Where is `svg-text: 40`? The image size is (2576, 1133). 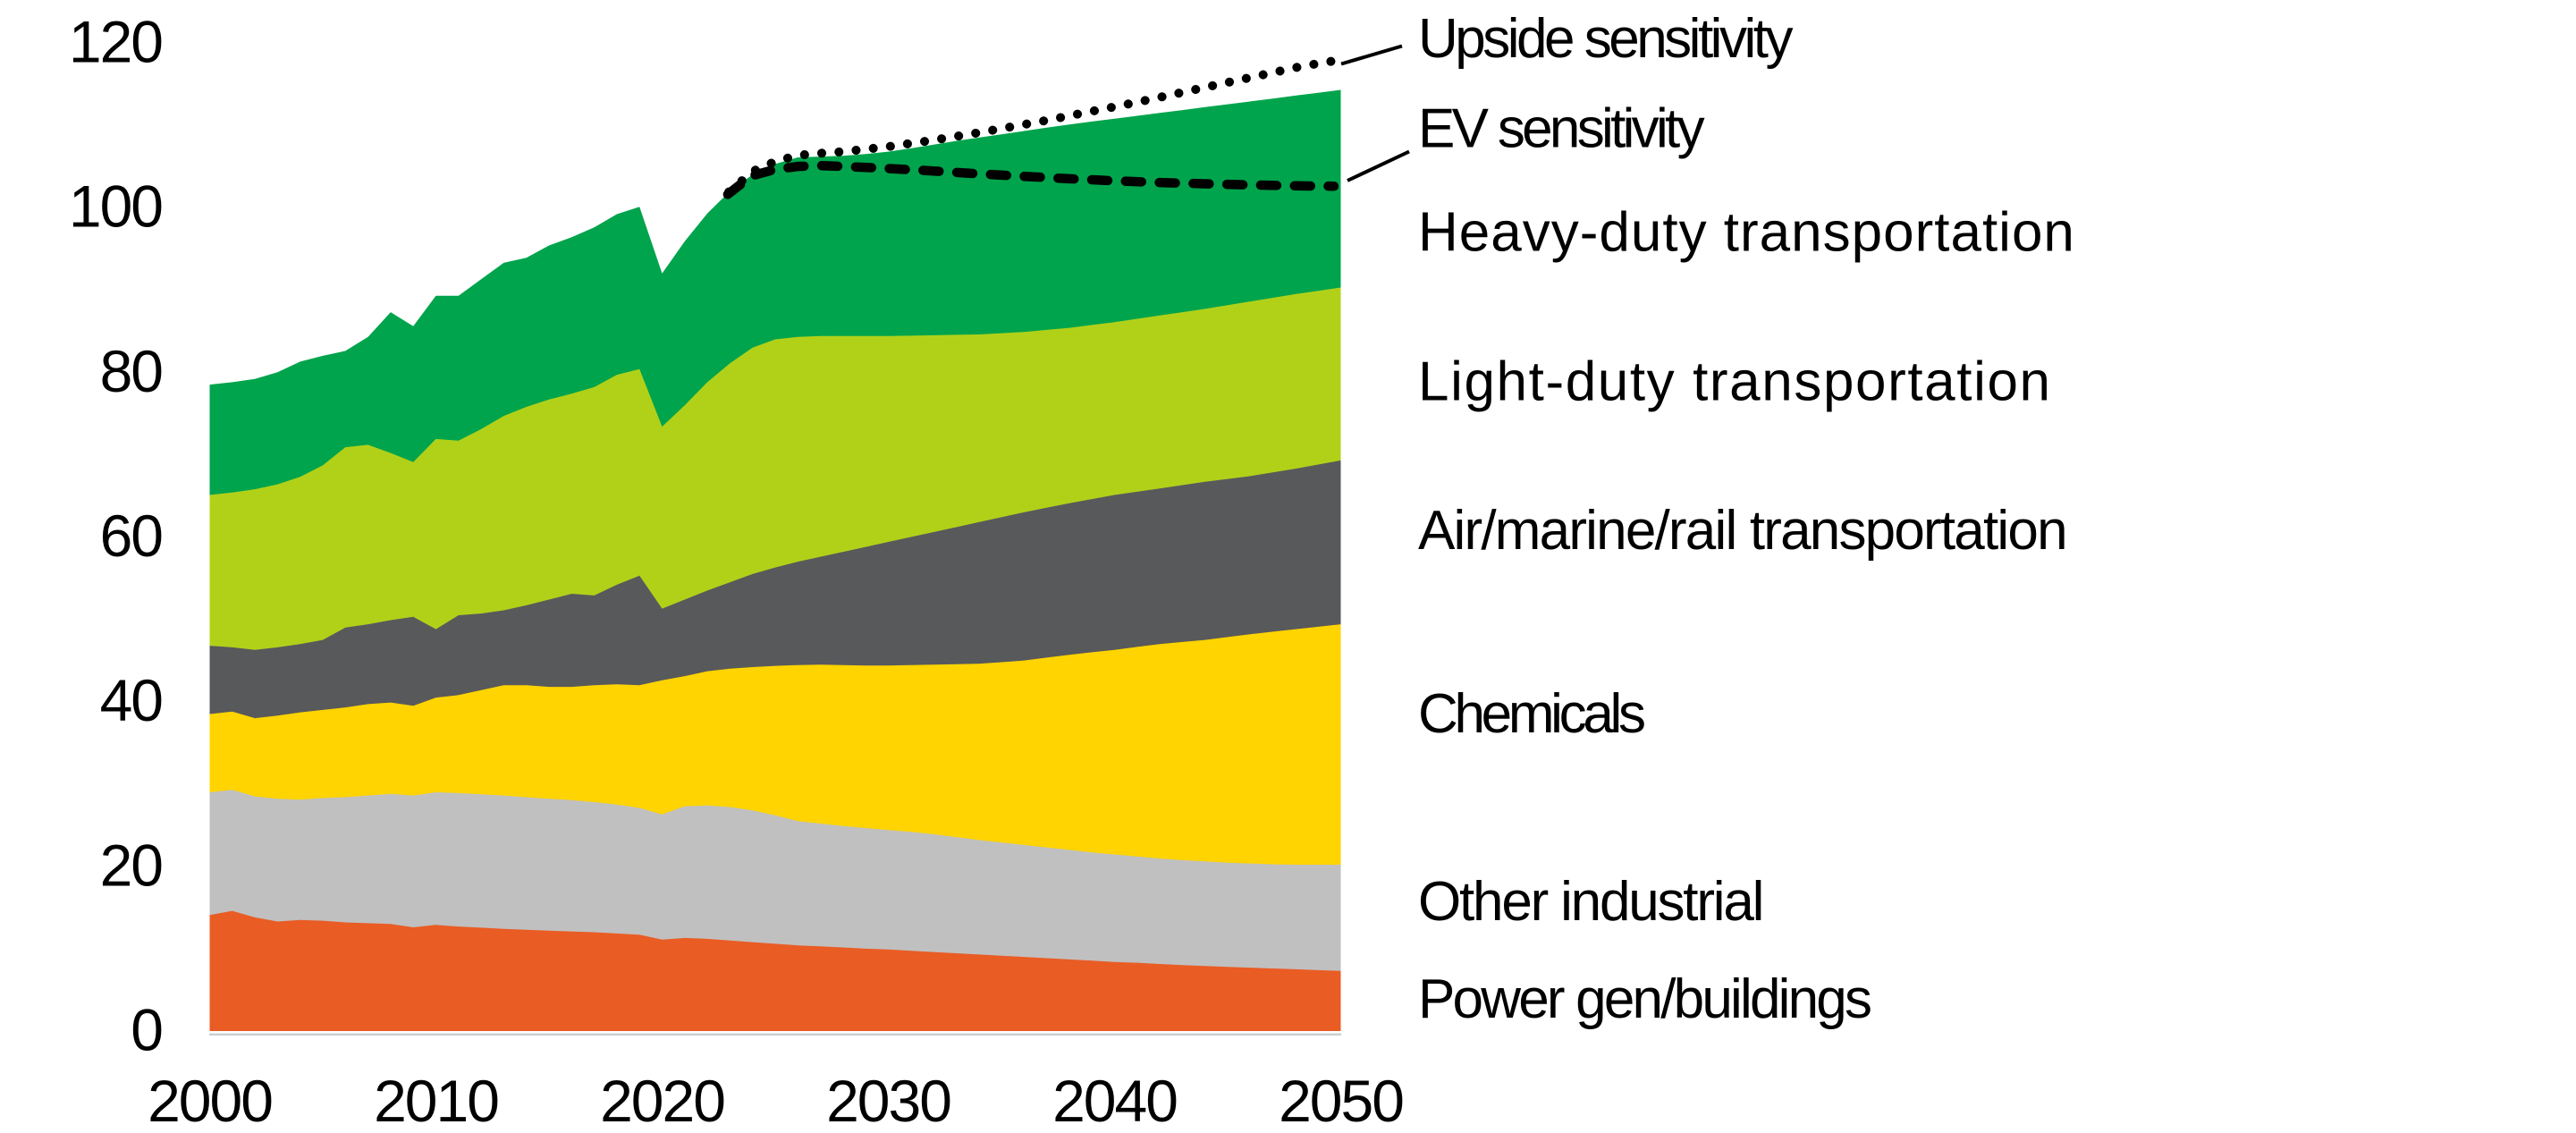 svg-text: 40 is located at coordinates (131, 700).